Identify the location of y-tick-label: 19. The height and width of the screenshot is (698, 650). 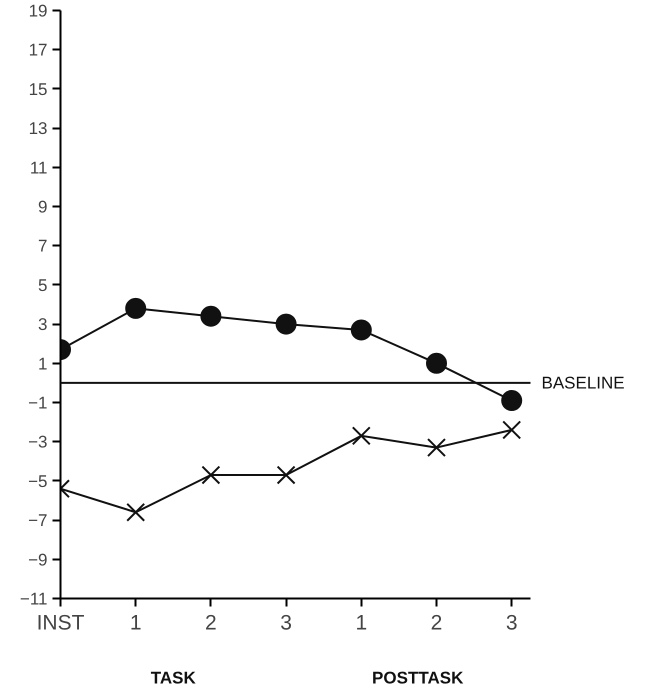
(38, 11).